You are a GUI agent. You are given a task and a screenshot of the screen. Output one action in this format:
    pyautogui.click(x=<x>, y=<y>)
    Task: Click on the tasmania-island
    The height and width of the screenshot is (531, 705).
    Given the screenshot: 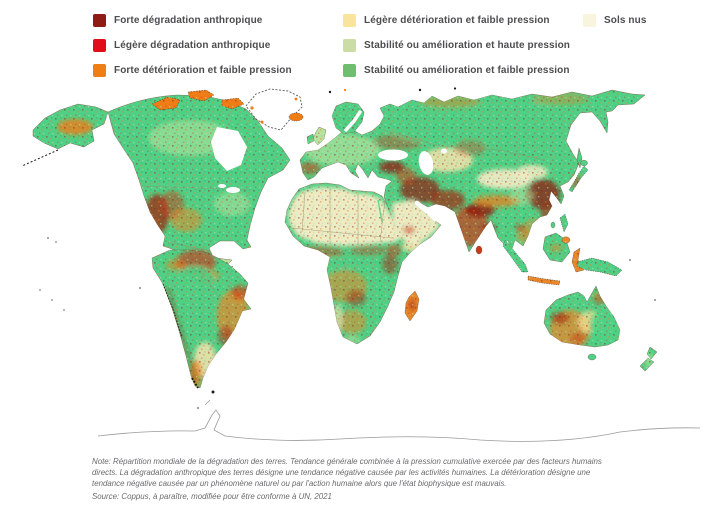 What is the action you would take?
    pyautogui.click(x=592, y=357)
    